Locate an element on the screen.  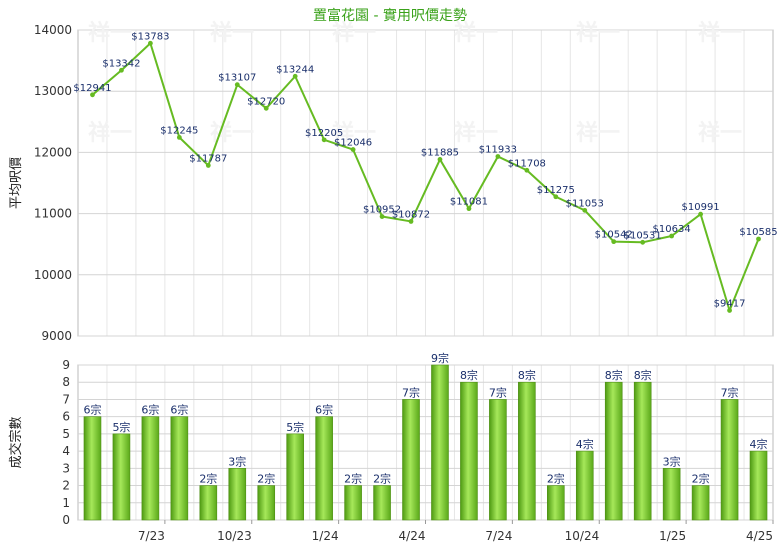
price-data-label: $11885 is located at coordinates (440, 152).